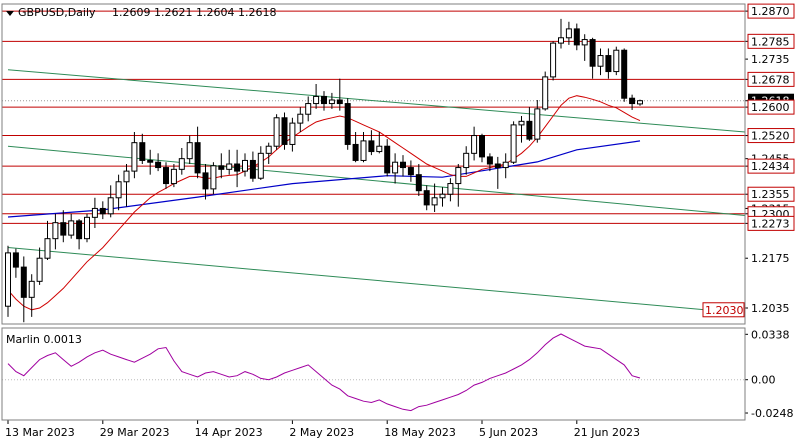 The image size is (803, 448). I want to click on time-tick-label: 18 May 2023, so click(420, 432).